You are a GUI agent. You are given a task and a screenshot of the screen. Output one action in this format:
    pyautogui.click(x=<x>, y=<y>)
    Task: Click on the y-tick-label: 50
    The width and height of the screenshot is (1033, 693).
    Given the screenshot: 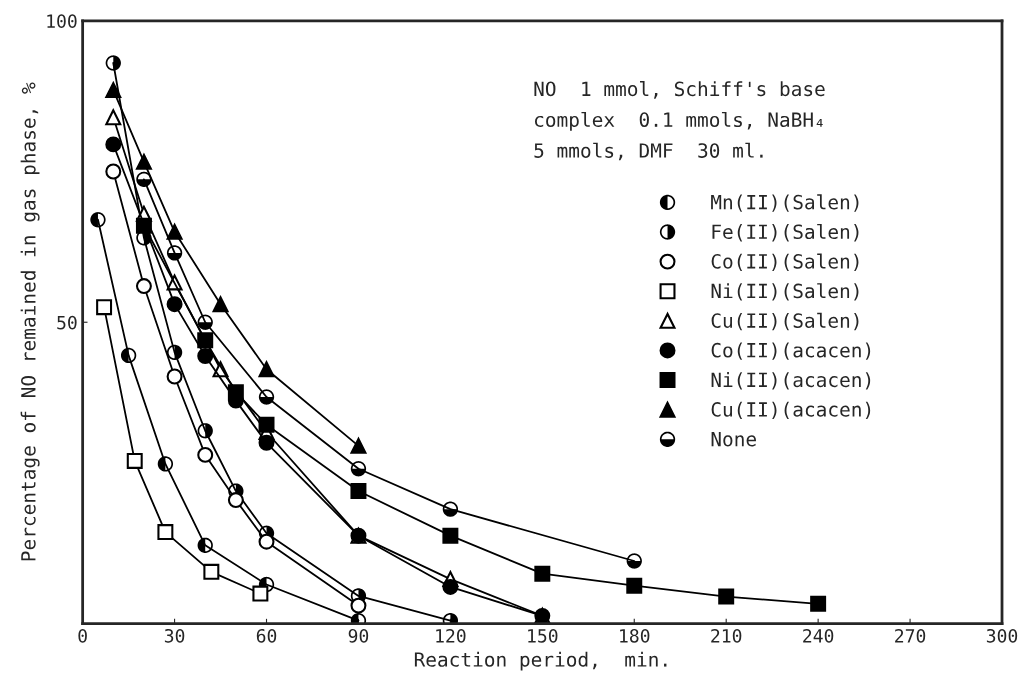 What is the action you would take?
    pyautogui.click(x=67, y=322)
    